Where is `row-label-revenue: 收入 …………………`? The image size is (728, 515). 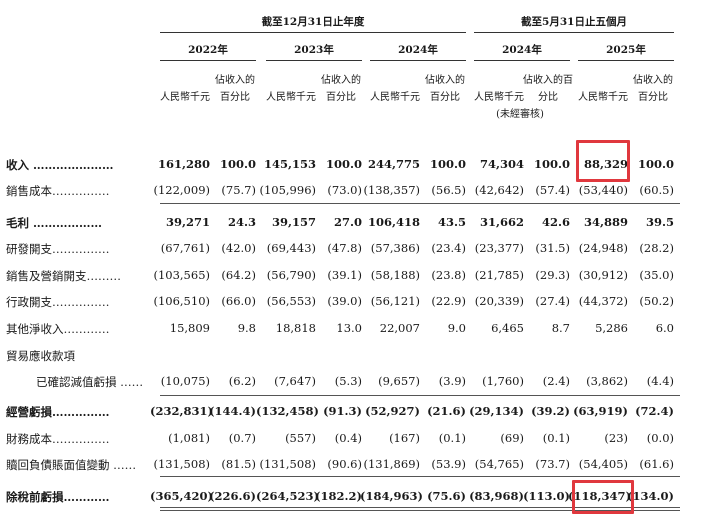 row-label-revenue: 收入 ………………… is located at coordinates (60, 165).